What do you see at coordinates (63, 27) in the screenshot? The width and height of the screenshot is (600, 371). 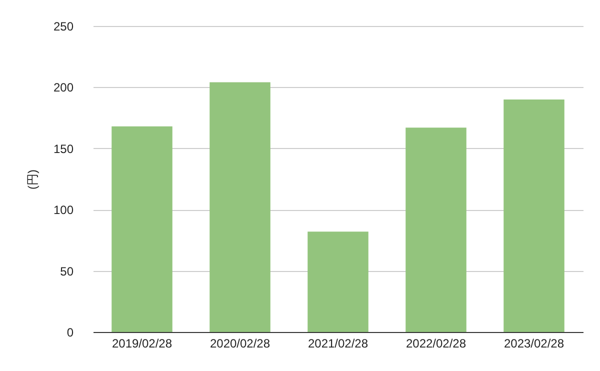 I see `y-tick-label: 250` at bounding box center [63, 27].